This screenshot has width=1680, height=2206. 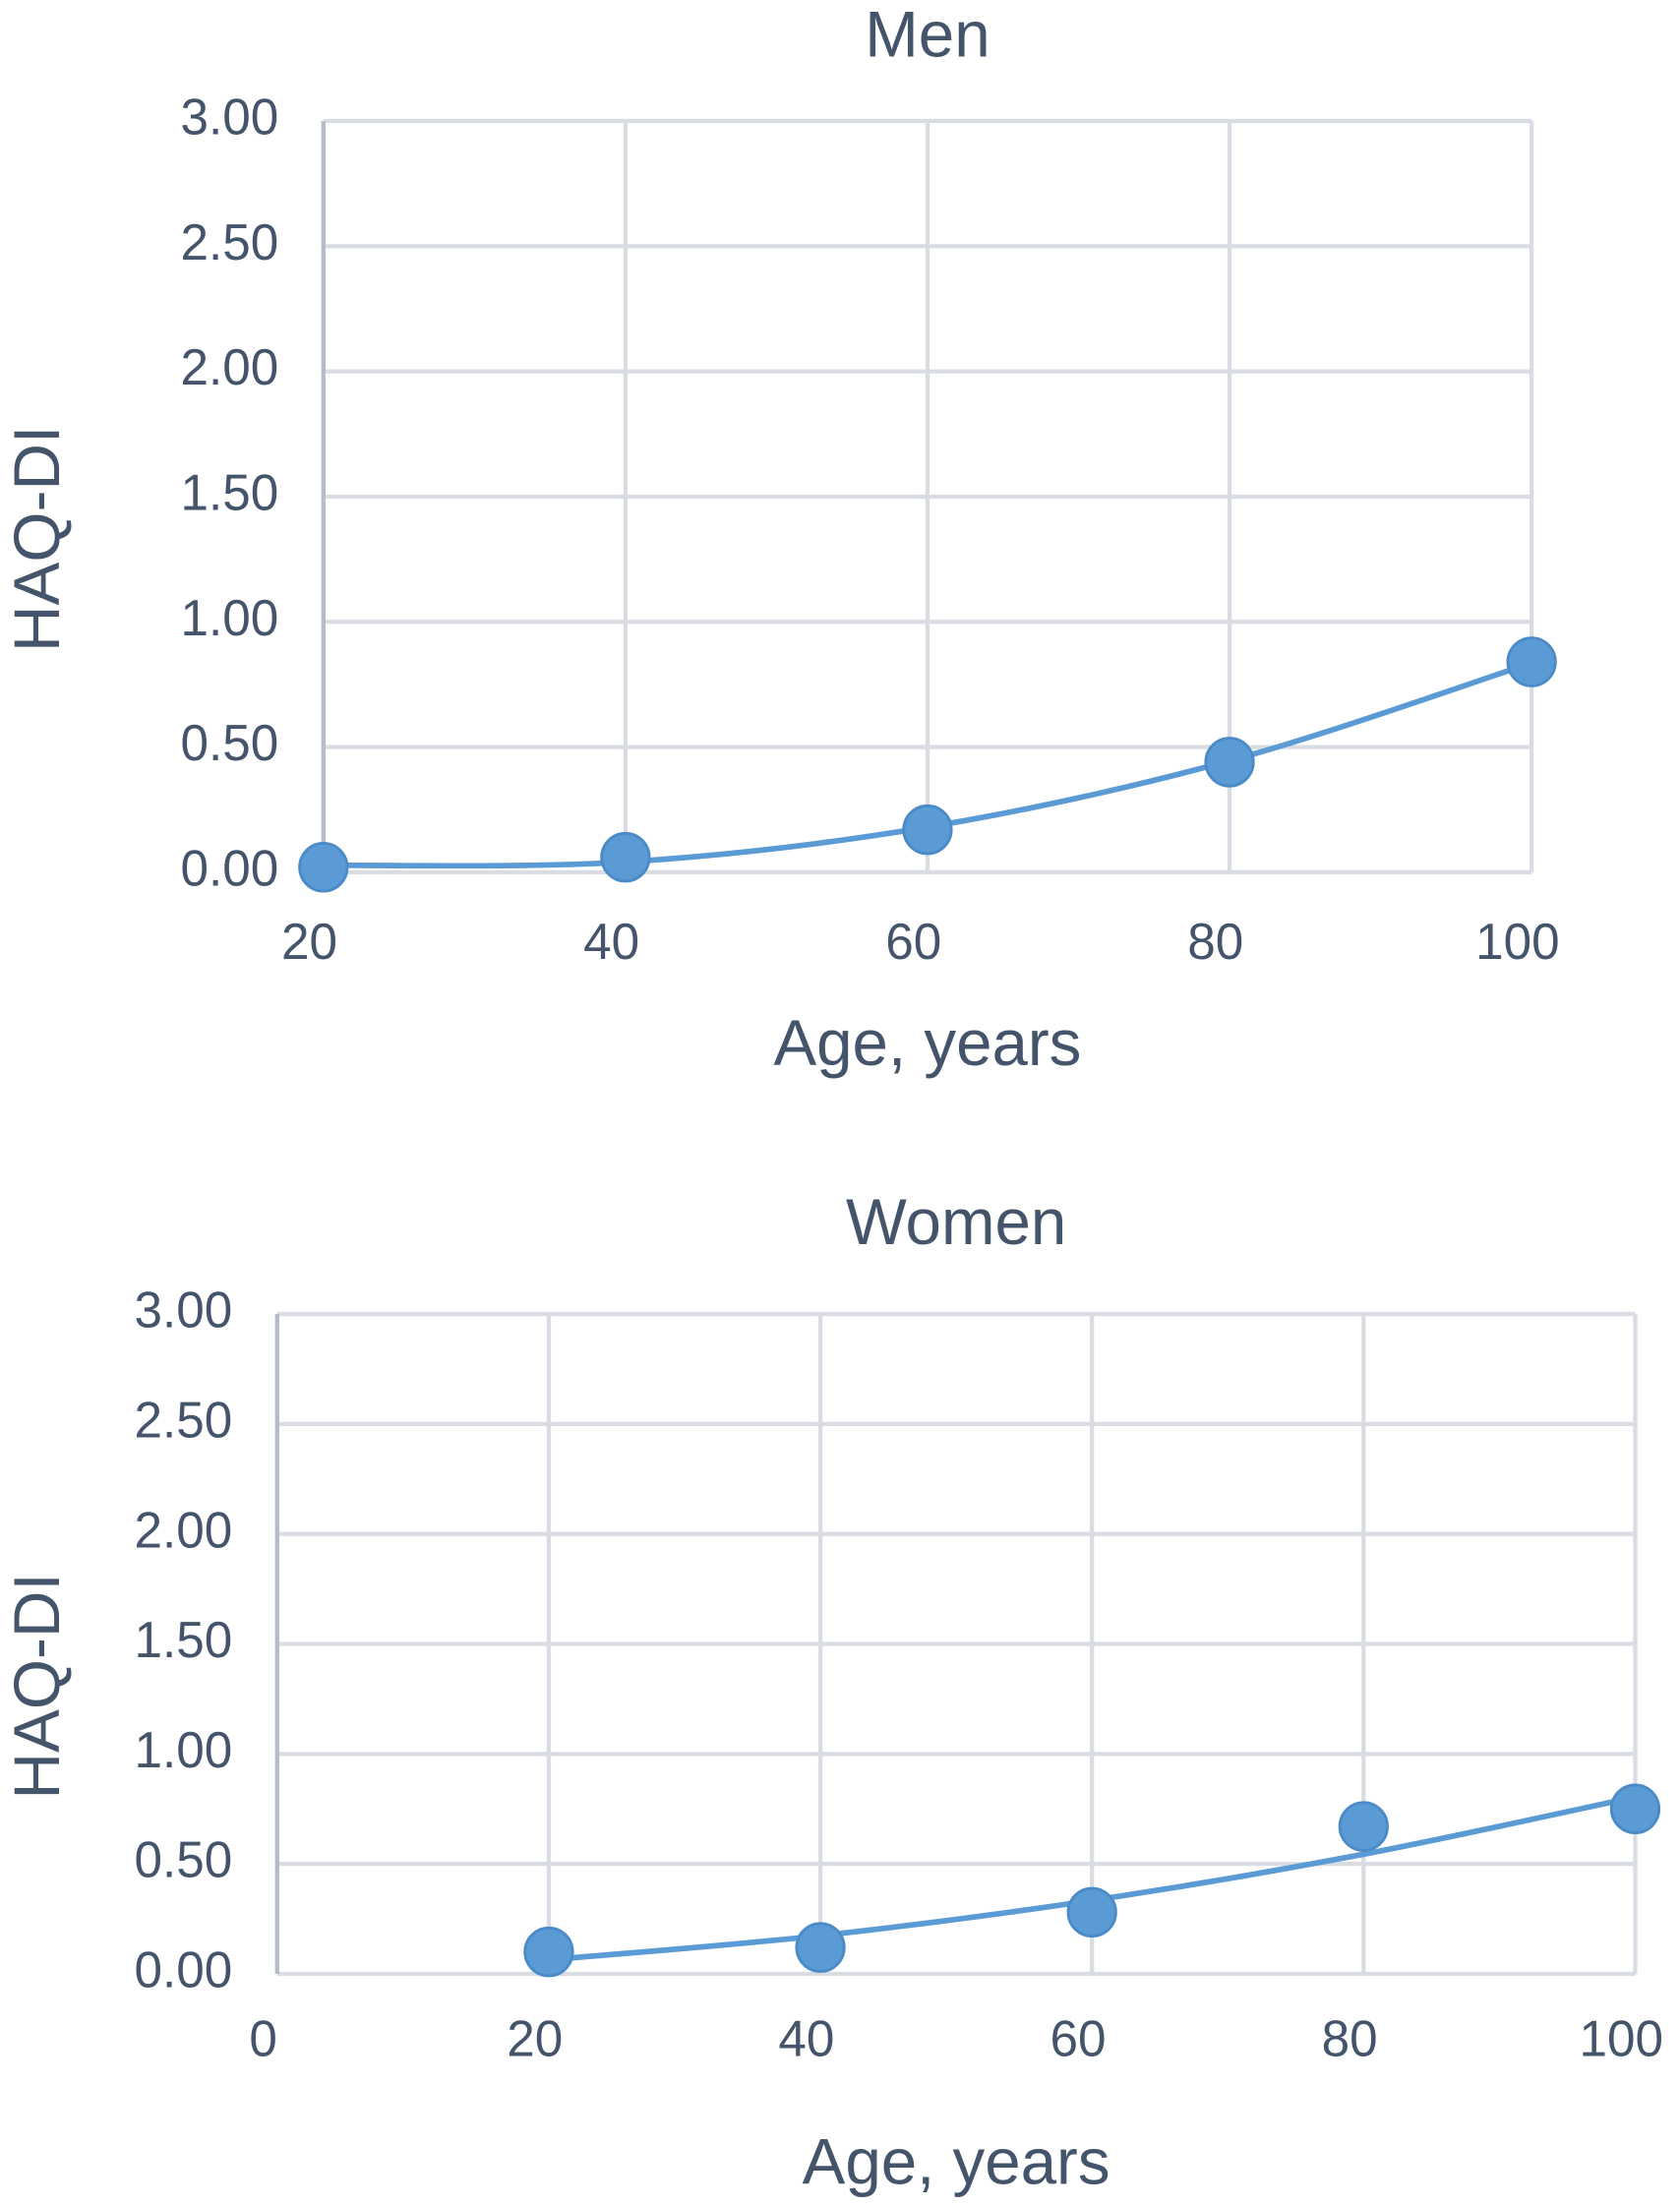 What do you see at coordinates (263, 2039) in the screenshot?
I see `x-tick-label: 0` at bounding box center [263, 2039].